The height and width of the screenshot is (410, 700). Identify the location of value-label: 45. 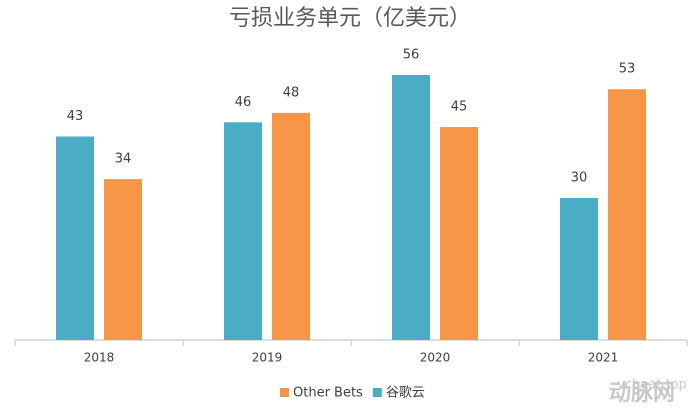
(459, 107).